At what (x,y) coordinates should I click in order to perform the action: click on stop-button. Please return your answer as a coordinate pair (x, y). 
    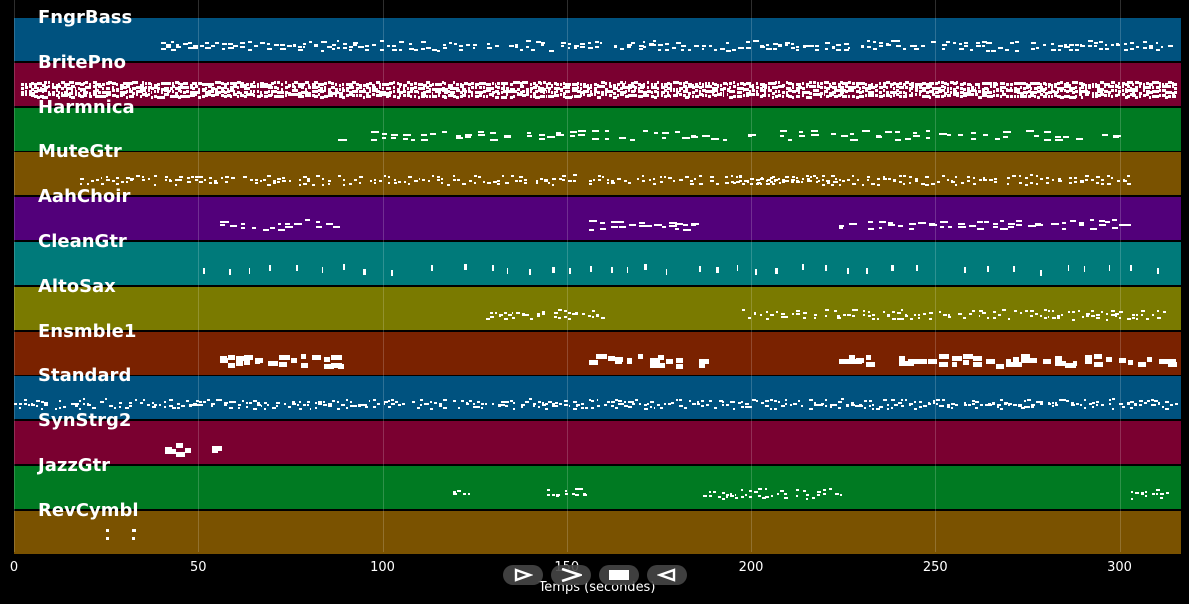
    Looking at the image, I should click on (619, 575).